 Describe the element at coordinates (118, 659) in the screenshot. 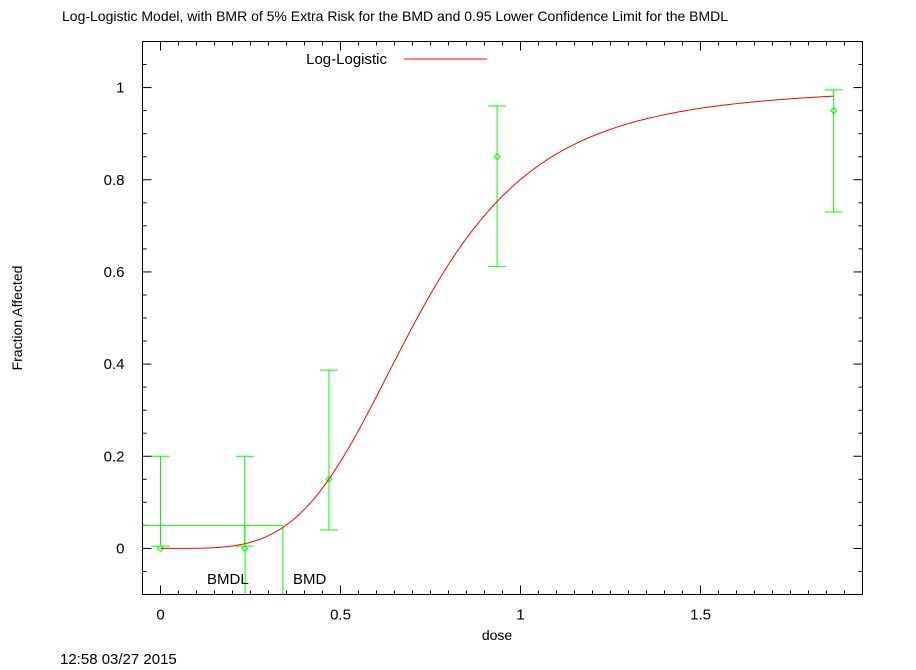

I see `timestamp: 12:58 03/27 2015` at that location.